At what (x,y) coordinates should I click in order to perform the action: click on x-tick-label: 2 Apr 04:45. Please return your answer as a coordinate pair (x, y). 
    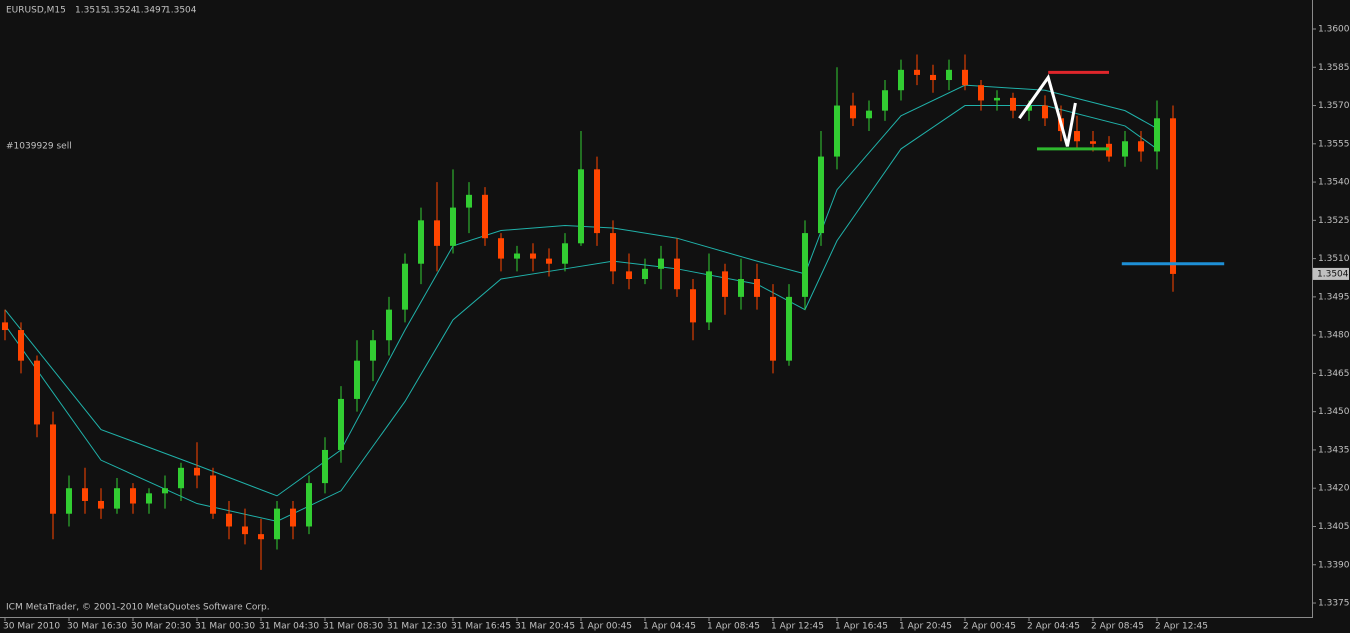
    Looking at the image, I should click on (1053, 627).